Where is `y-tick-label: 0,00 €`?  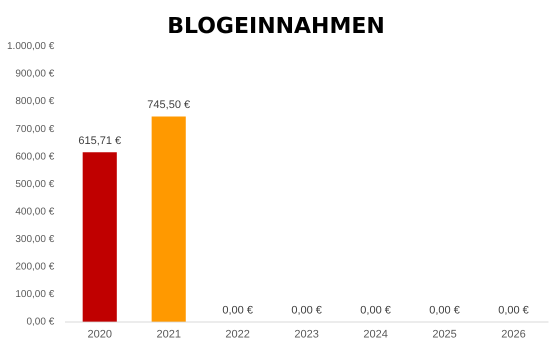 y-tick-label: 0,00 € is located at coordinates (40, 322).